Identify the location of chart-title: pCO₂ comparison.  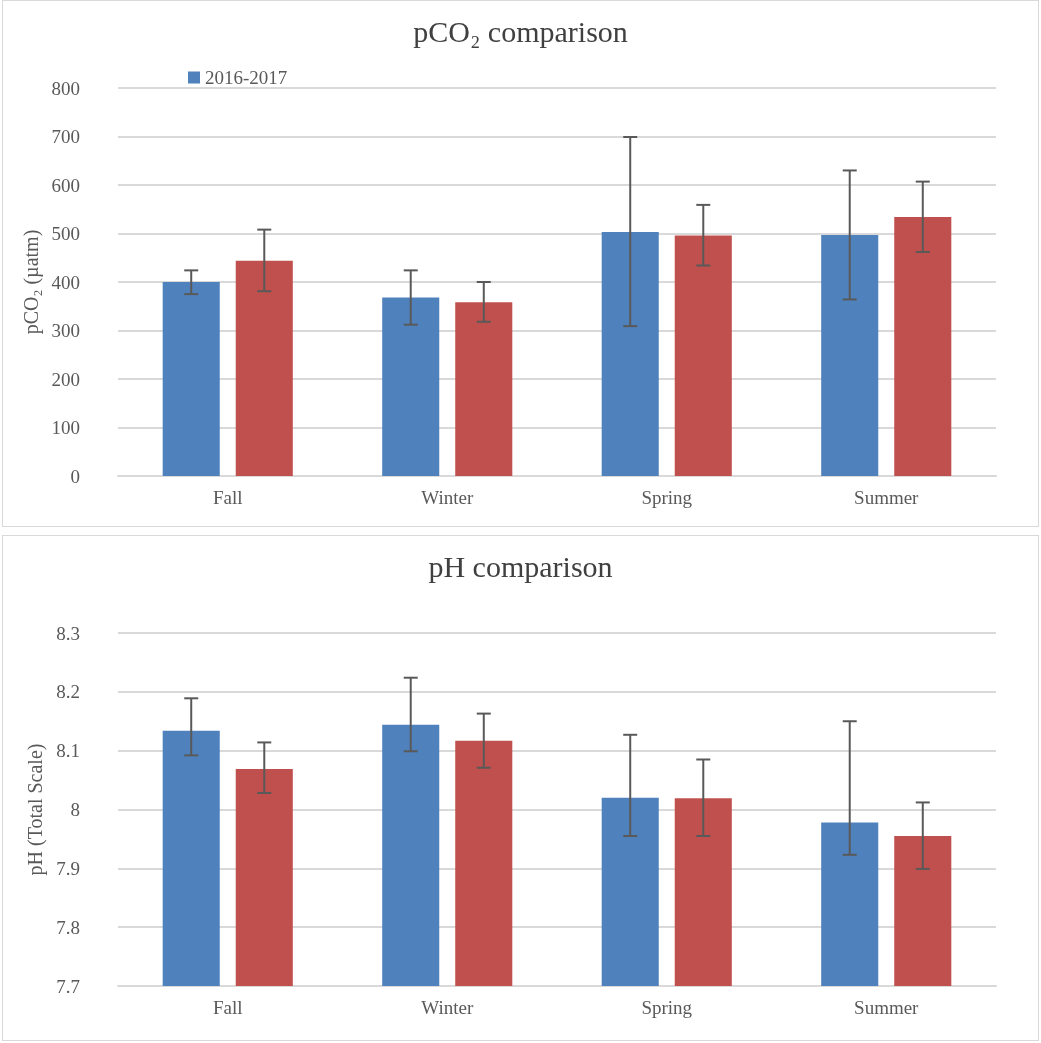
(520, 31).